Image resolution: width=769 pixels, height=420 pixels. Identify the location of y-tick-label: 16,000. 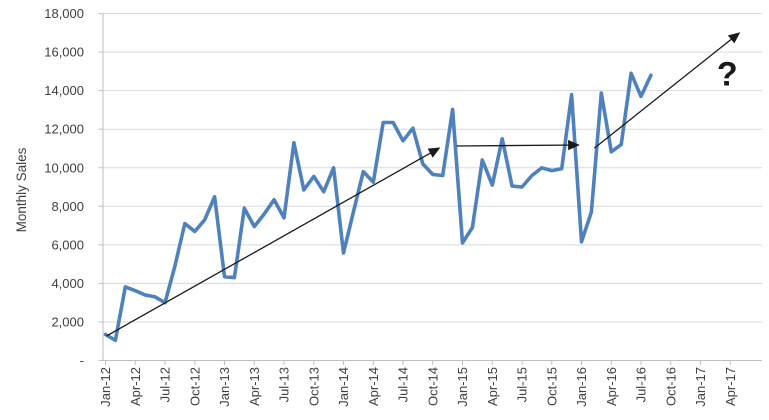
(64, 52).